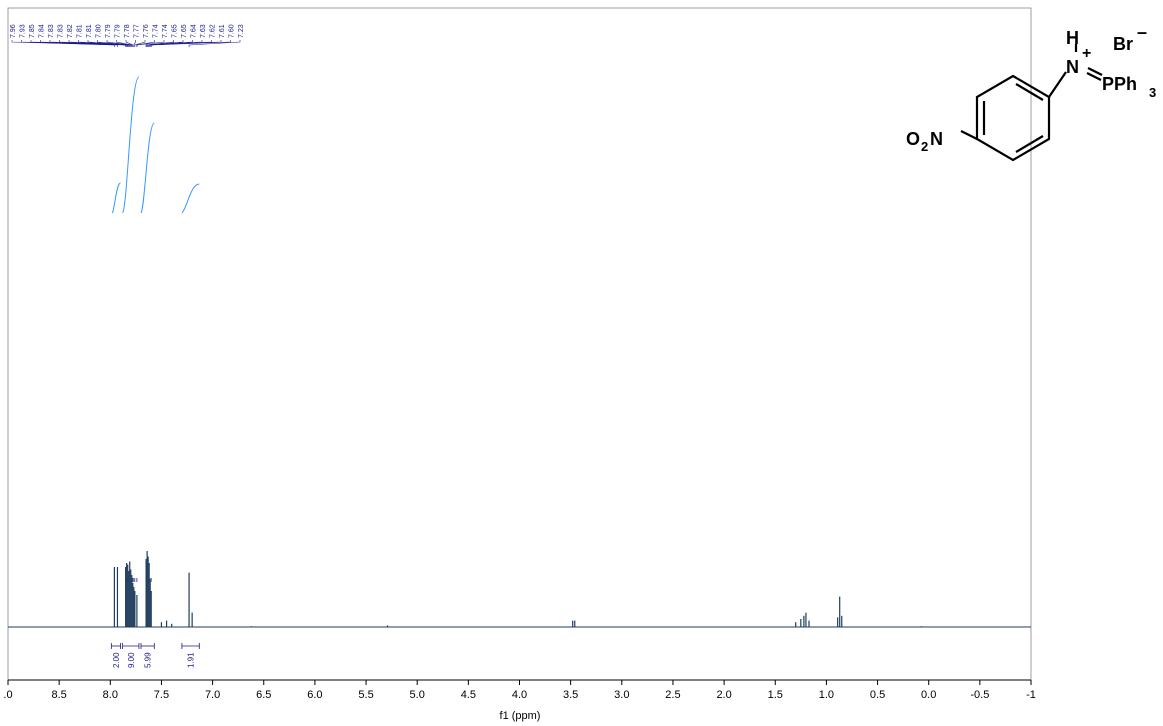 This screenshot has width=1163, height=726. I want to click on peak-label: 7.78, so click(127, 31).